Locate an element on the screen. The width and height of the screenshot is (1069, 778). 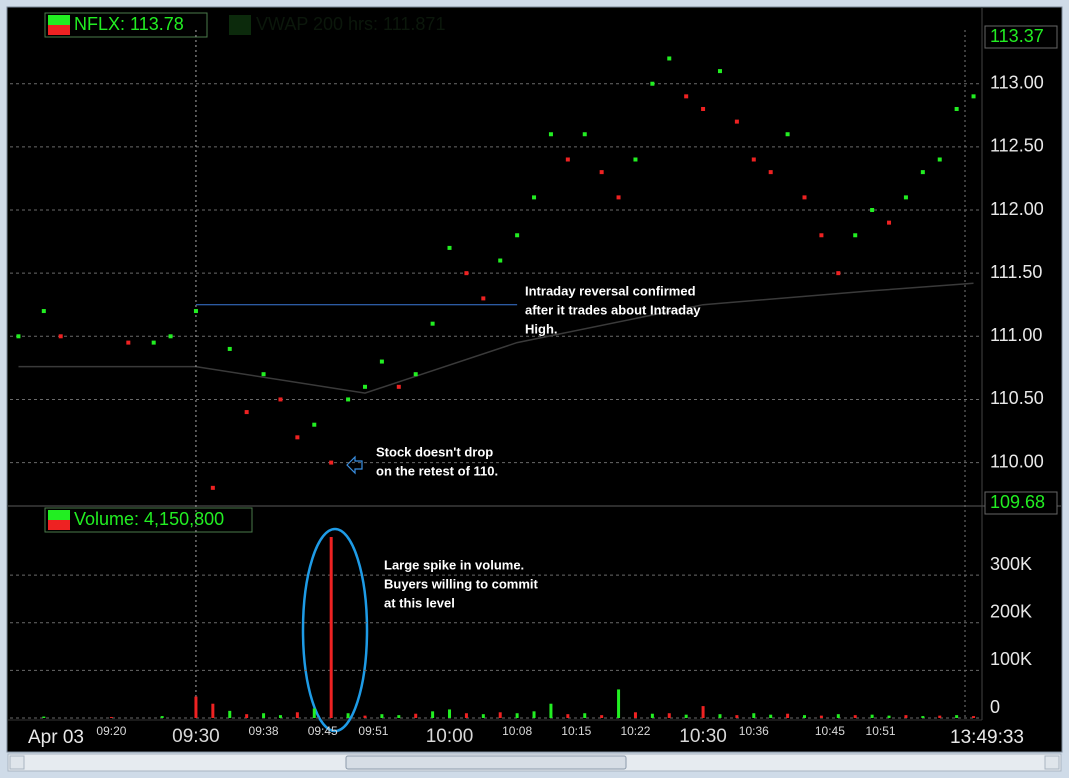
annotation-line: Stock doesn't drop is located at coordinates (434, 451).